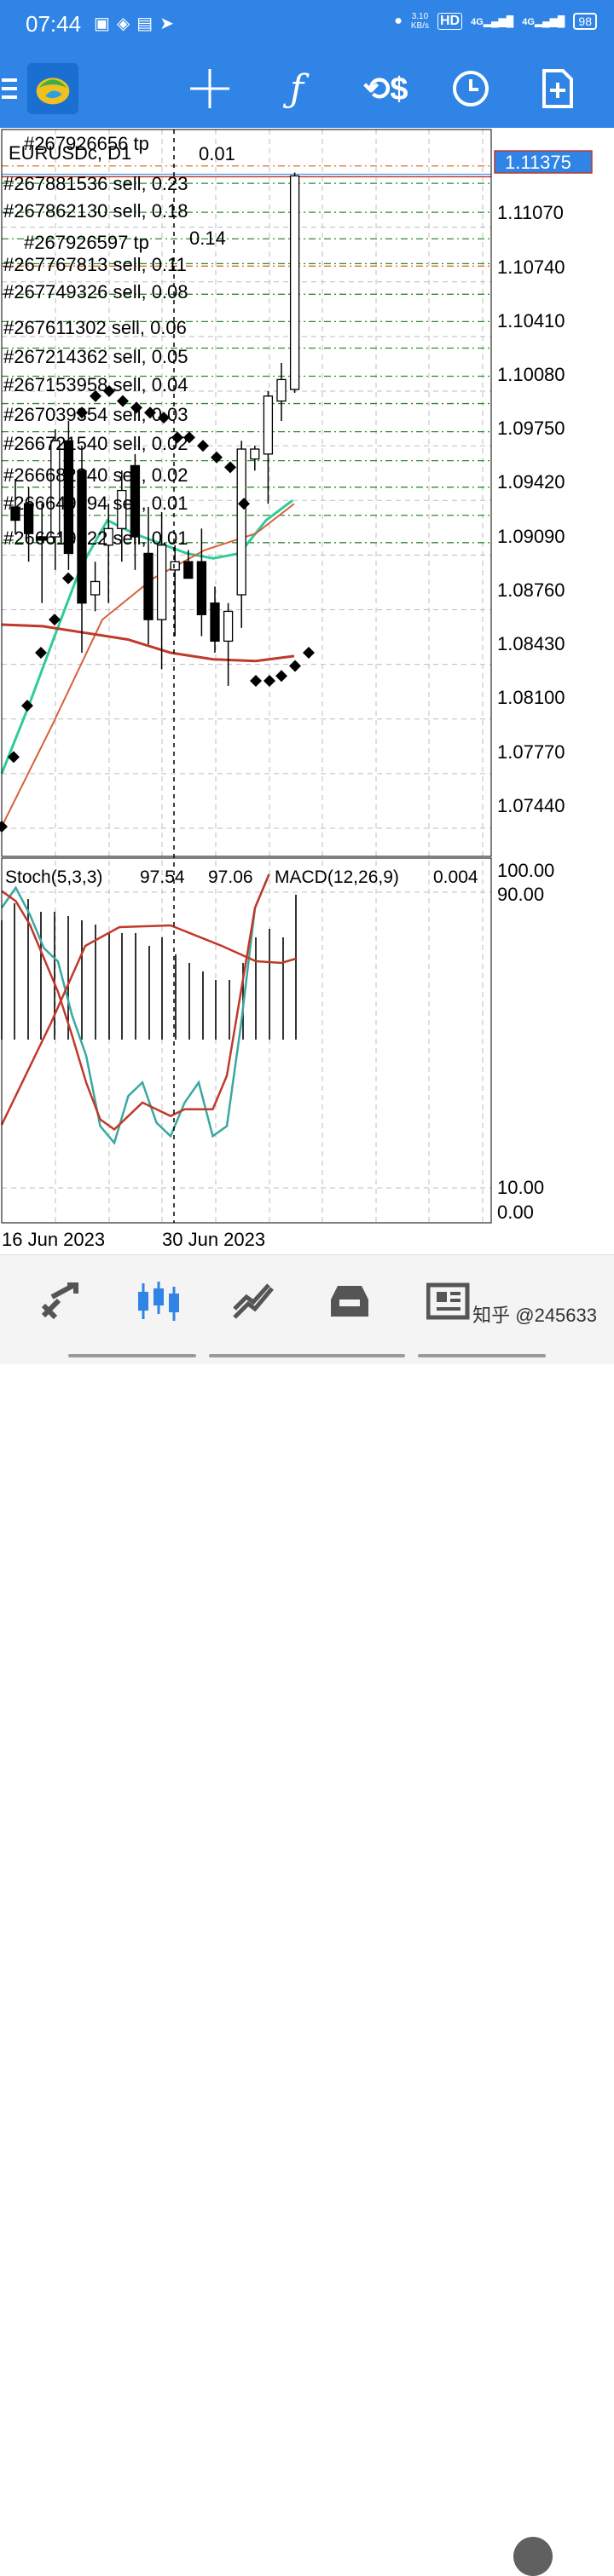  Describe the element at coordinates (52, 88) in the screenshot. I see `metatrader-logo` at that location.